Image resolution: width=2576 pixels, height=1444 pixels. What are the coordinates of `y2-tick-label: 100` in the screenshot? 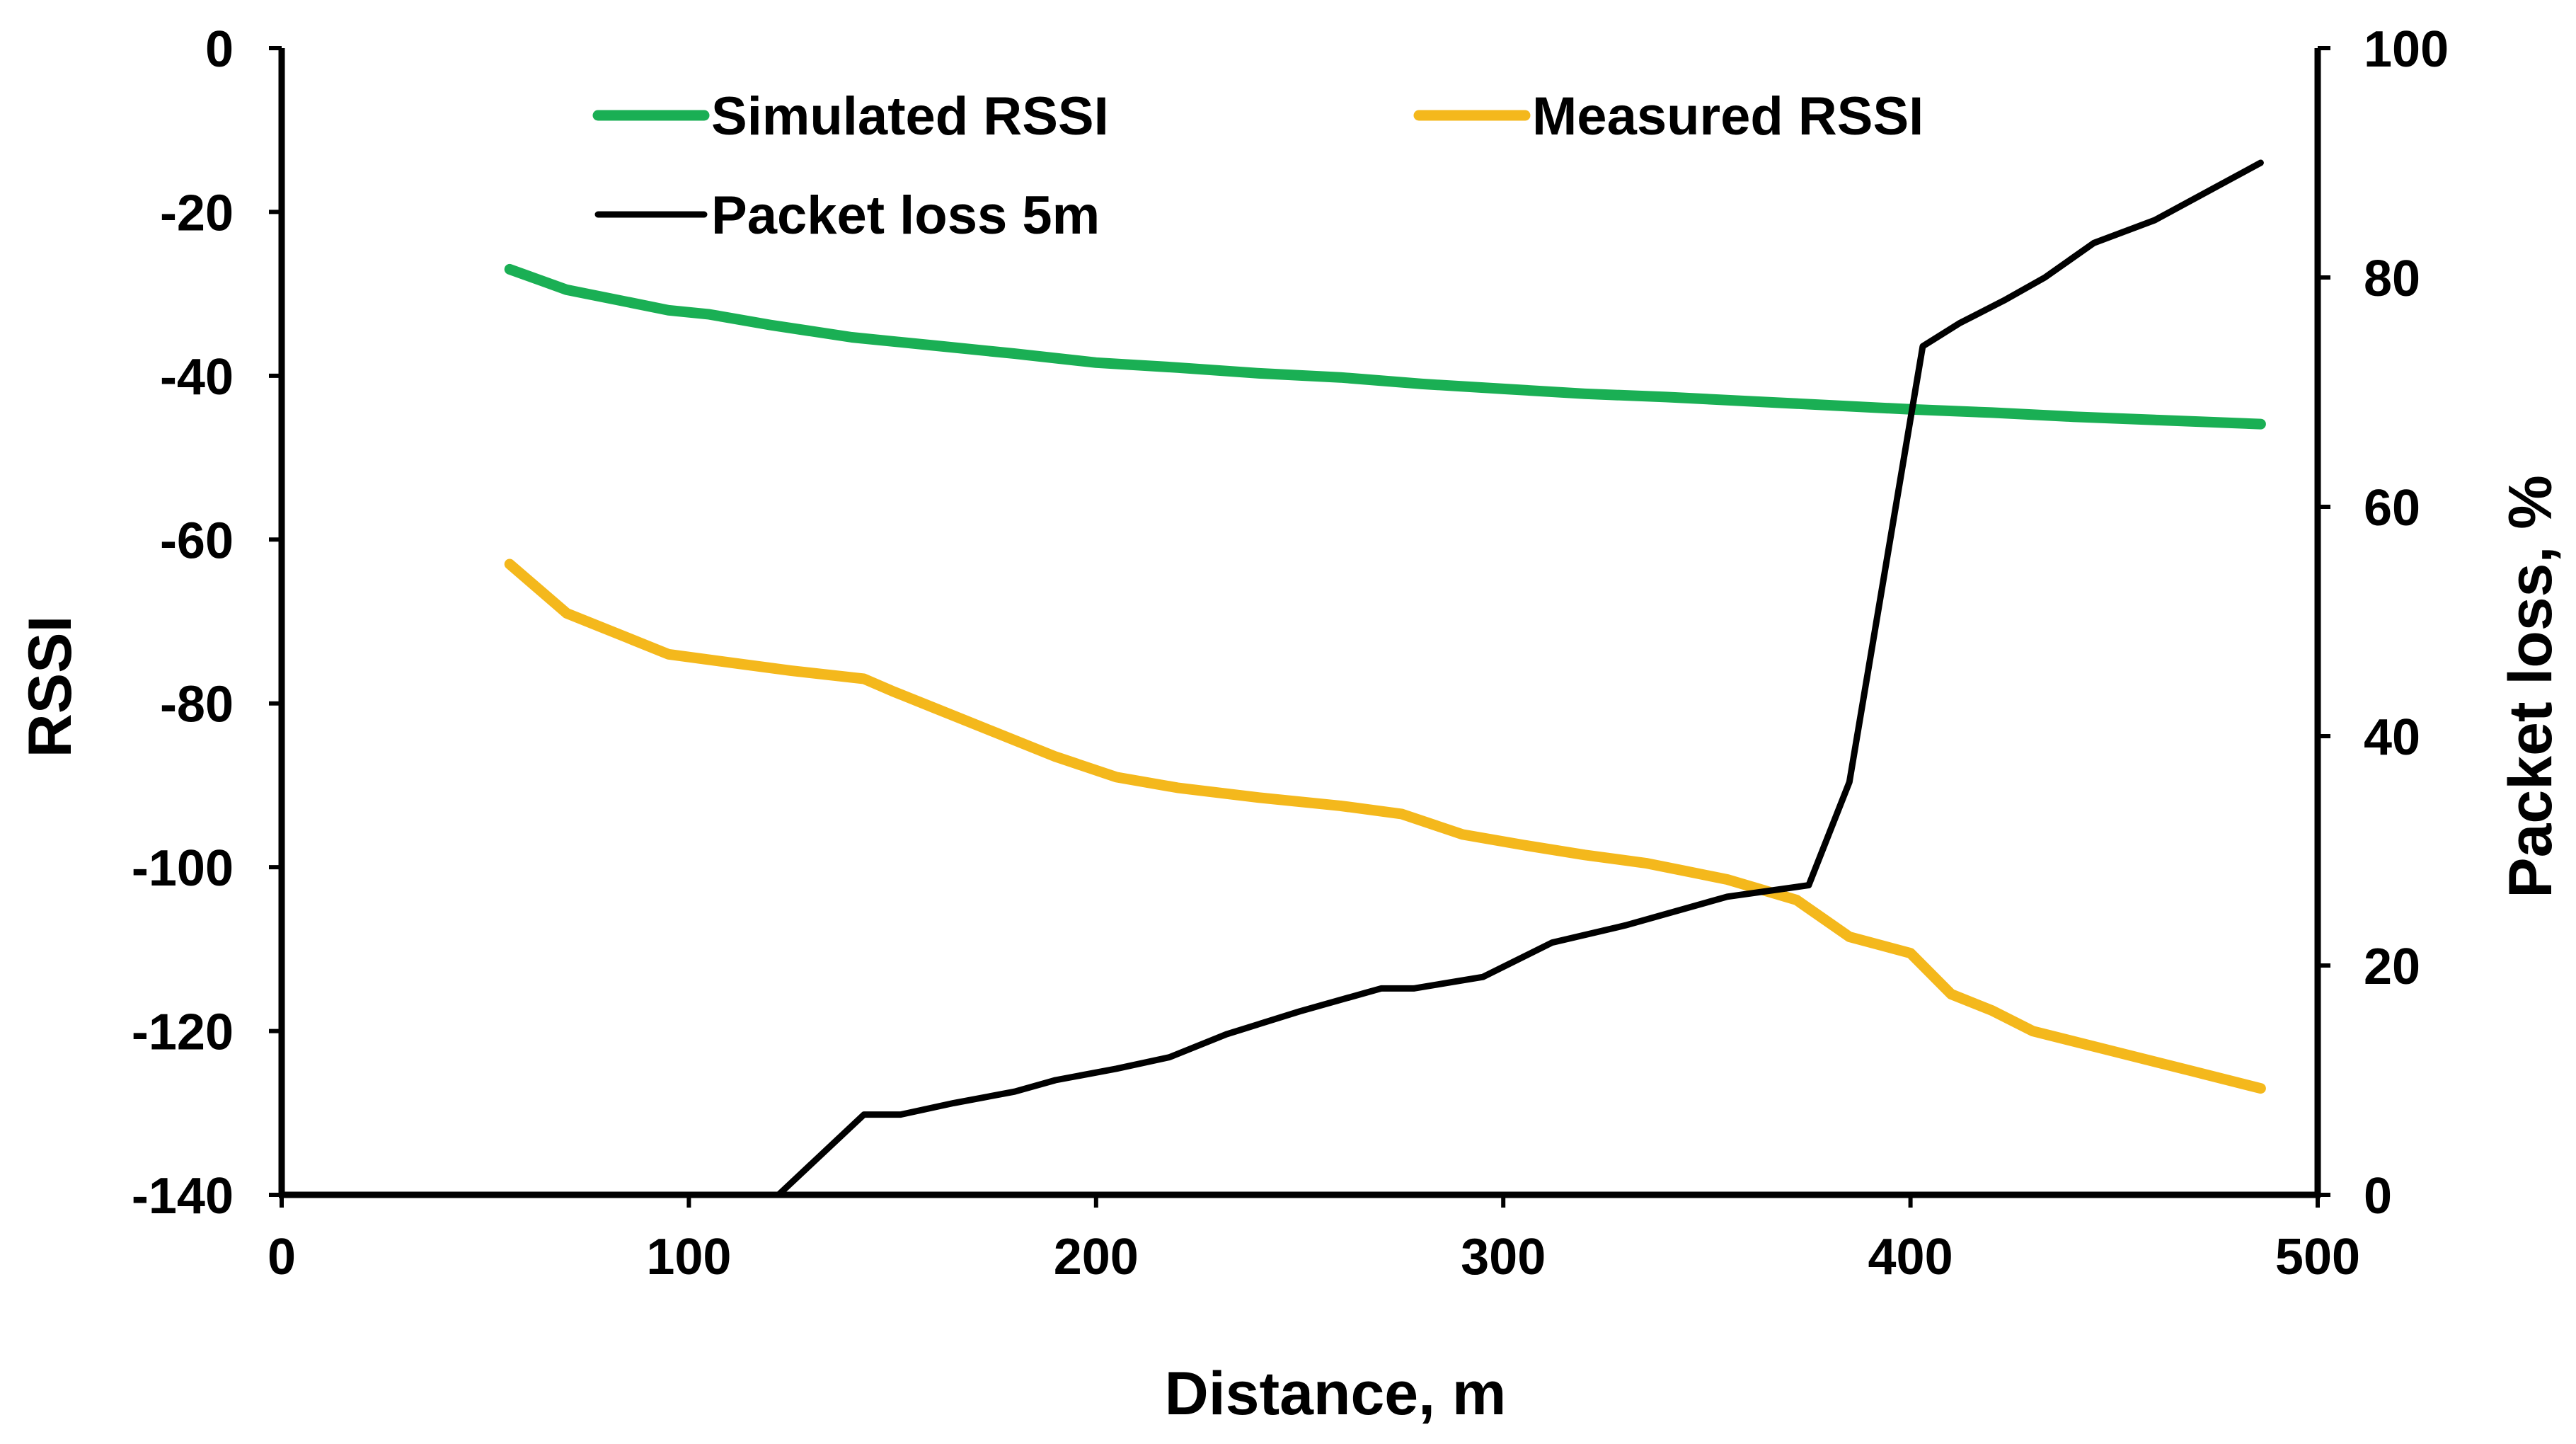 It's located at (2407, 50).